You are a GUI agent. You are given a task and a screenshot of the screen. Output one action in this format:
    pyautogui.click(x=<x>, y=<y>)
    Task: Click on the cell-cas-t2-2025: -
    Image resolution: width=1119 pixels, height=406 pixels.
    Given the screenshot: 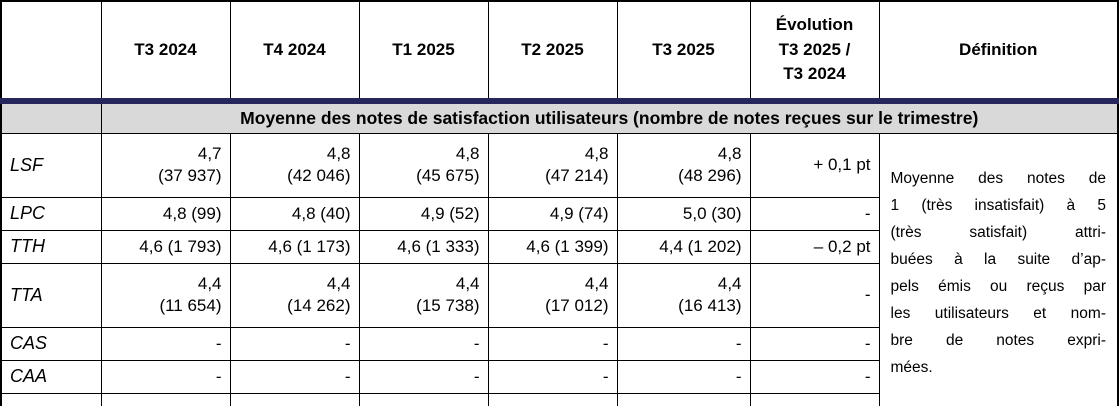 What is the action you would take?
    pyautogui.click(x=552, y=343)
    